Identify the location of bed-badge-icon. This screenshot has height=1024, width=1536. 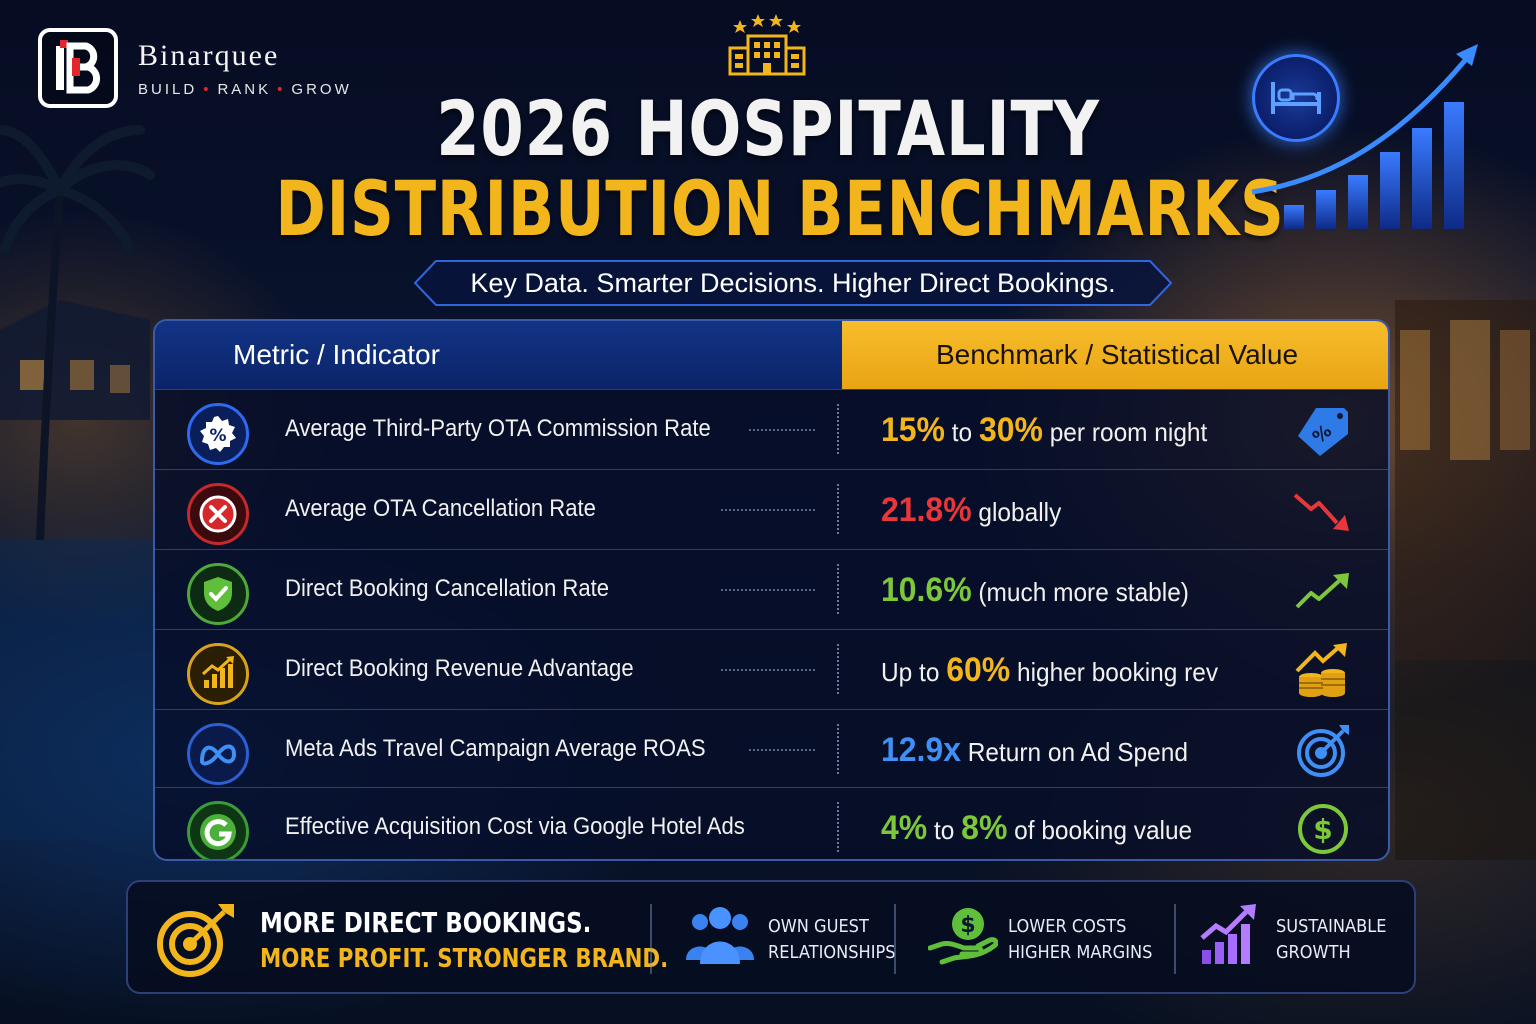
(1296, 98).